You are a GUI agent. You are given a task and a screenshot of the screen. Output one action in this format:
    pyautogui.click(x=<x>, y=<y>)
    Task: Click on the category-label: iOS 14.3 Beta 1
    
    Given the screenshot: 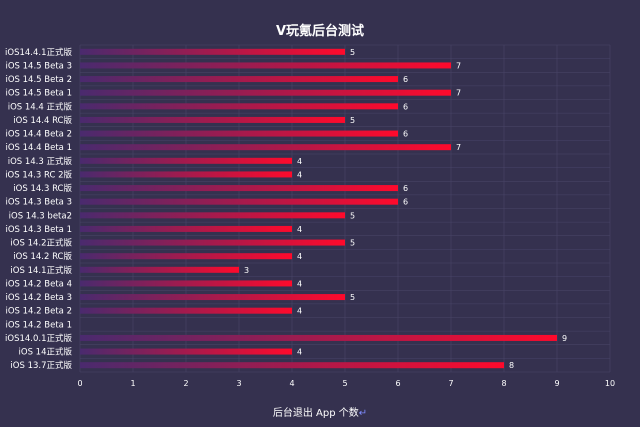 What is the action you would take?
    pyautogui.click(x=39, y=230)
    